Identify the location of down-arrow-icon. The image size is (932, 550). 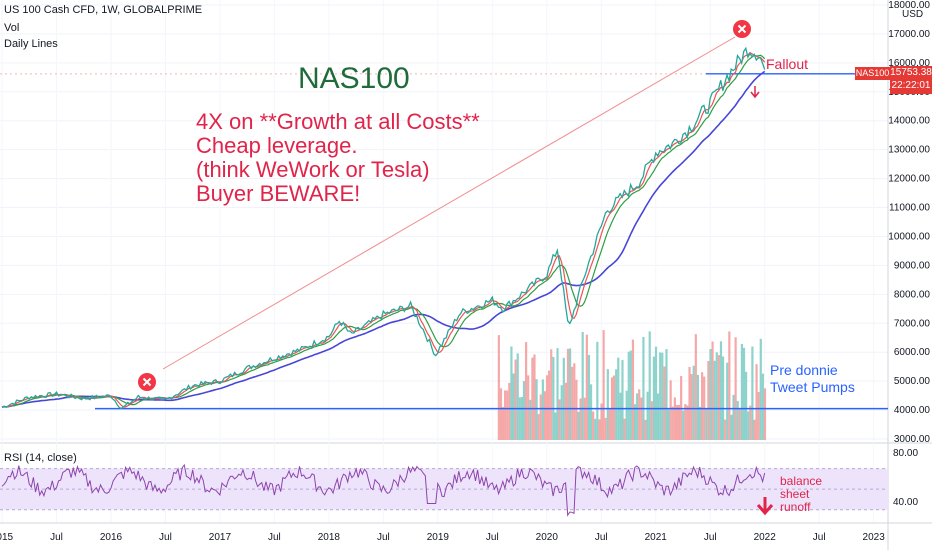
(765, 506).